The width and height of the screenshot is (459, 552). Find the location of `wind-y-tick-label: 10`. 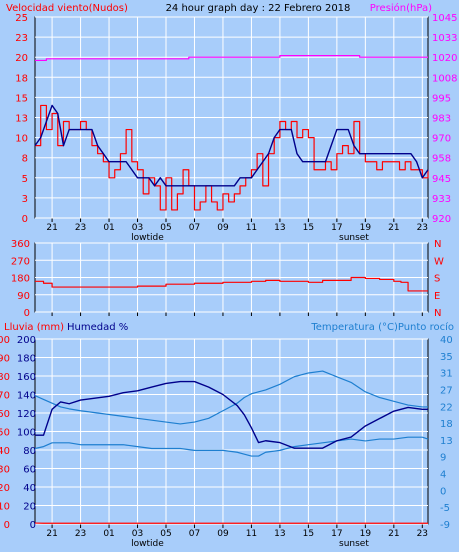

wind-y-tick-label: 10 is located at coordinates (21, 139).